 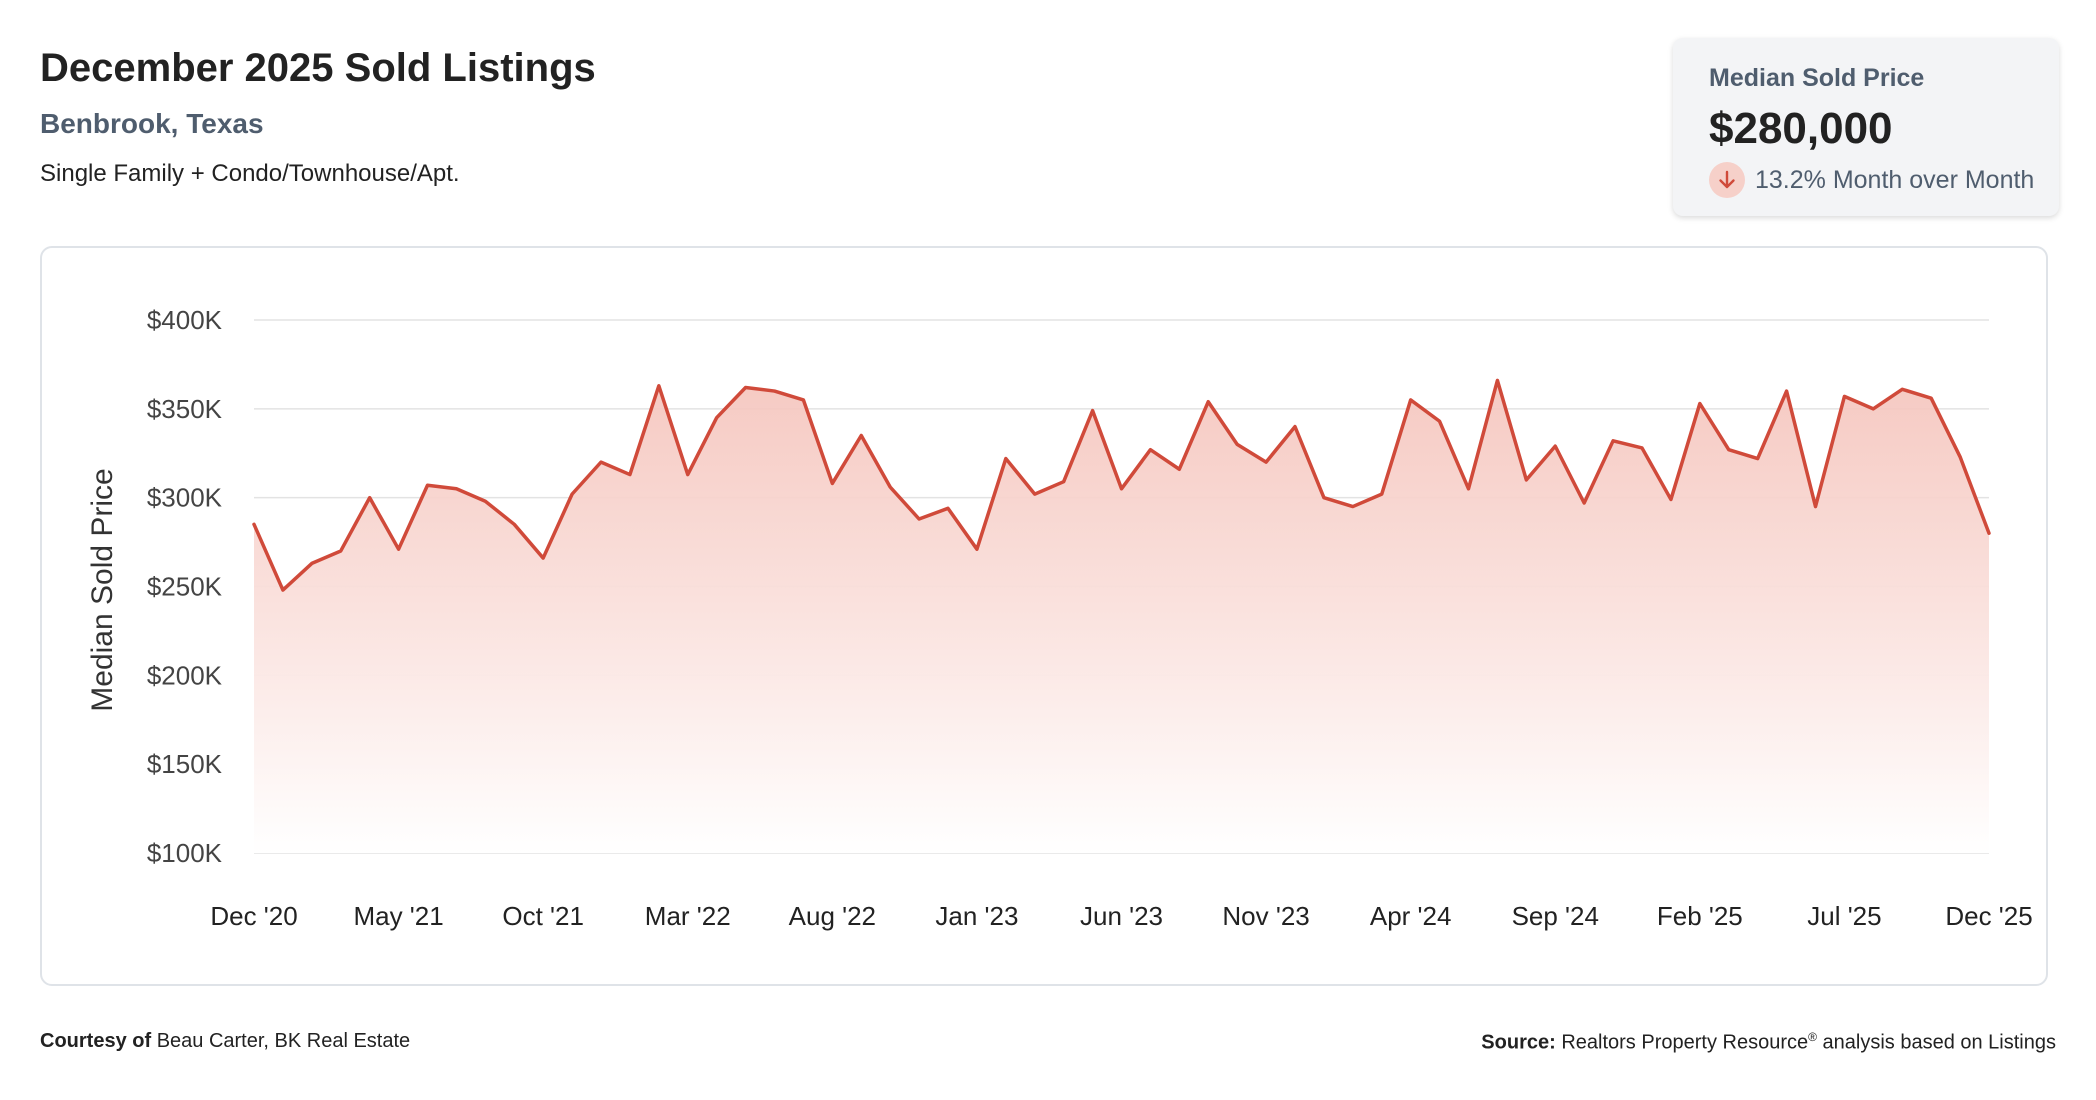 I want to click on page-title: December 2025 Sold Listings, so click(x=318, y=68).